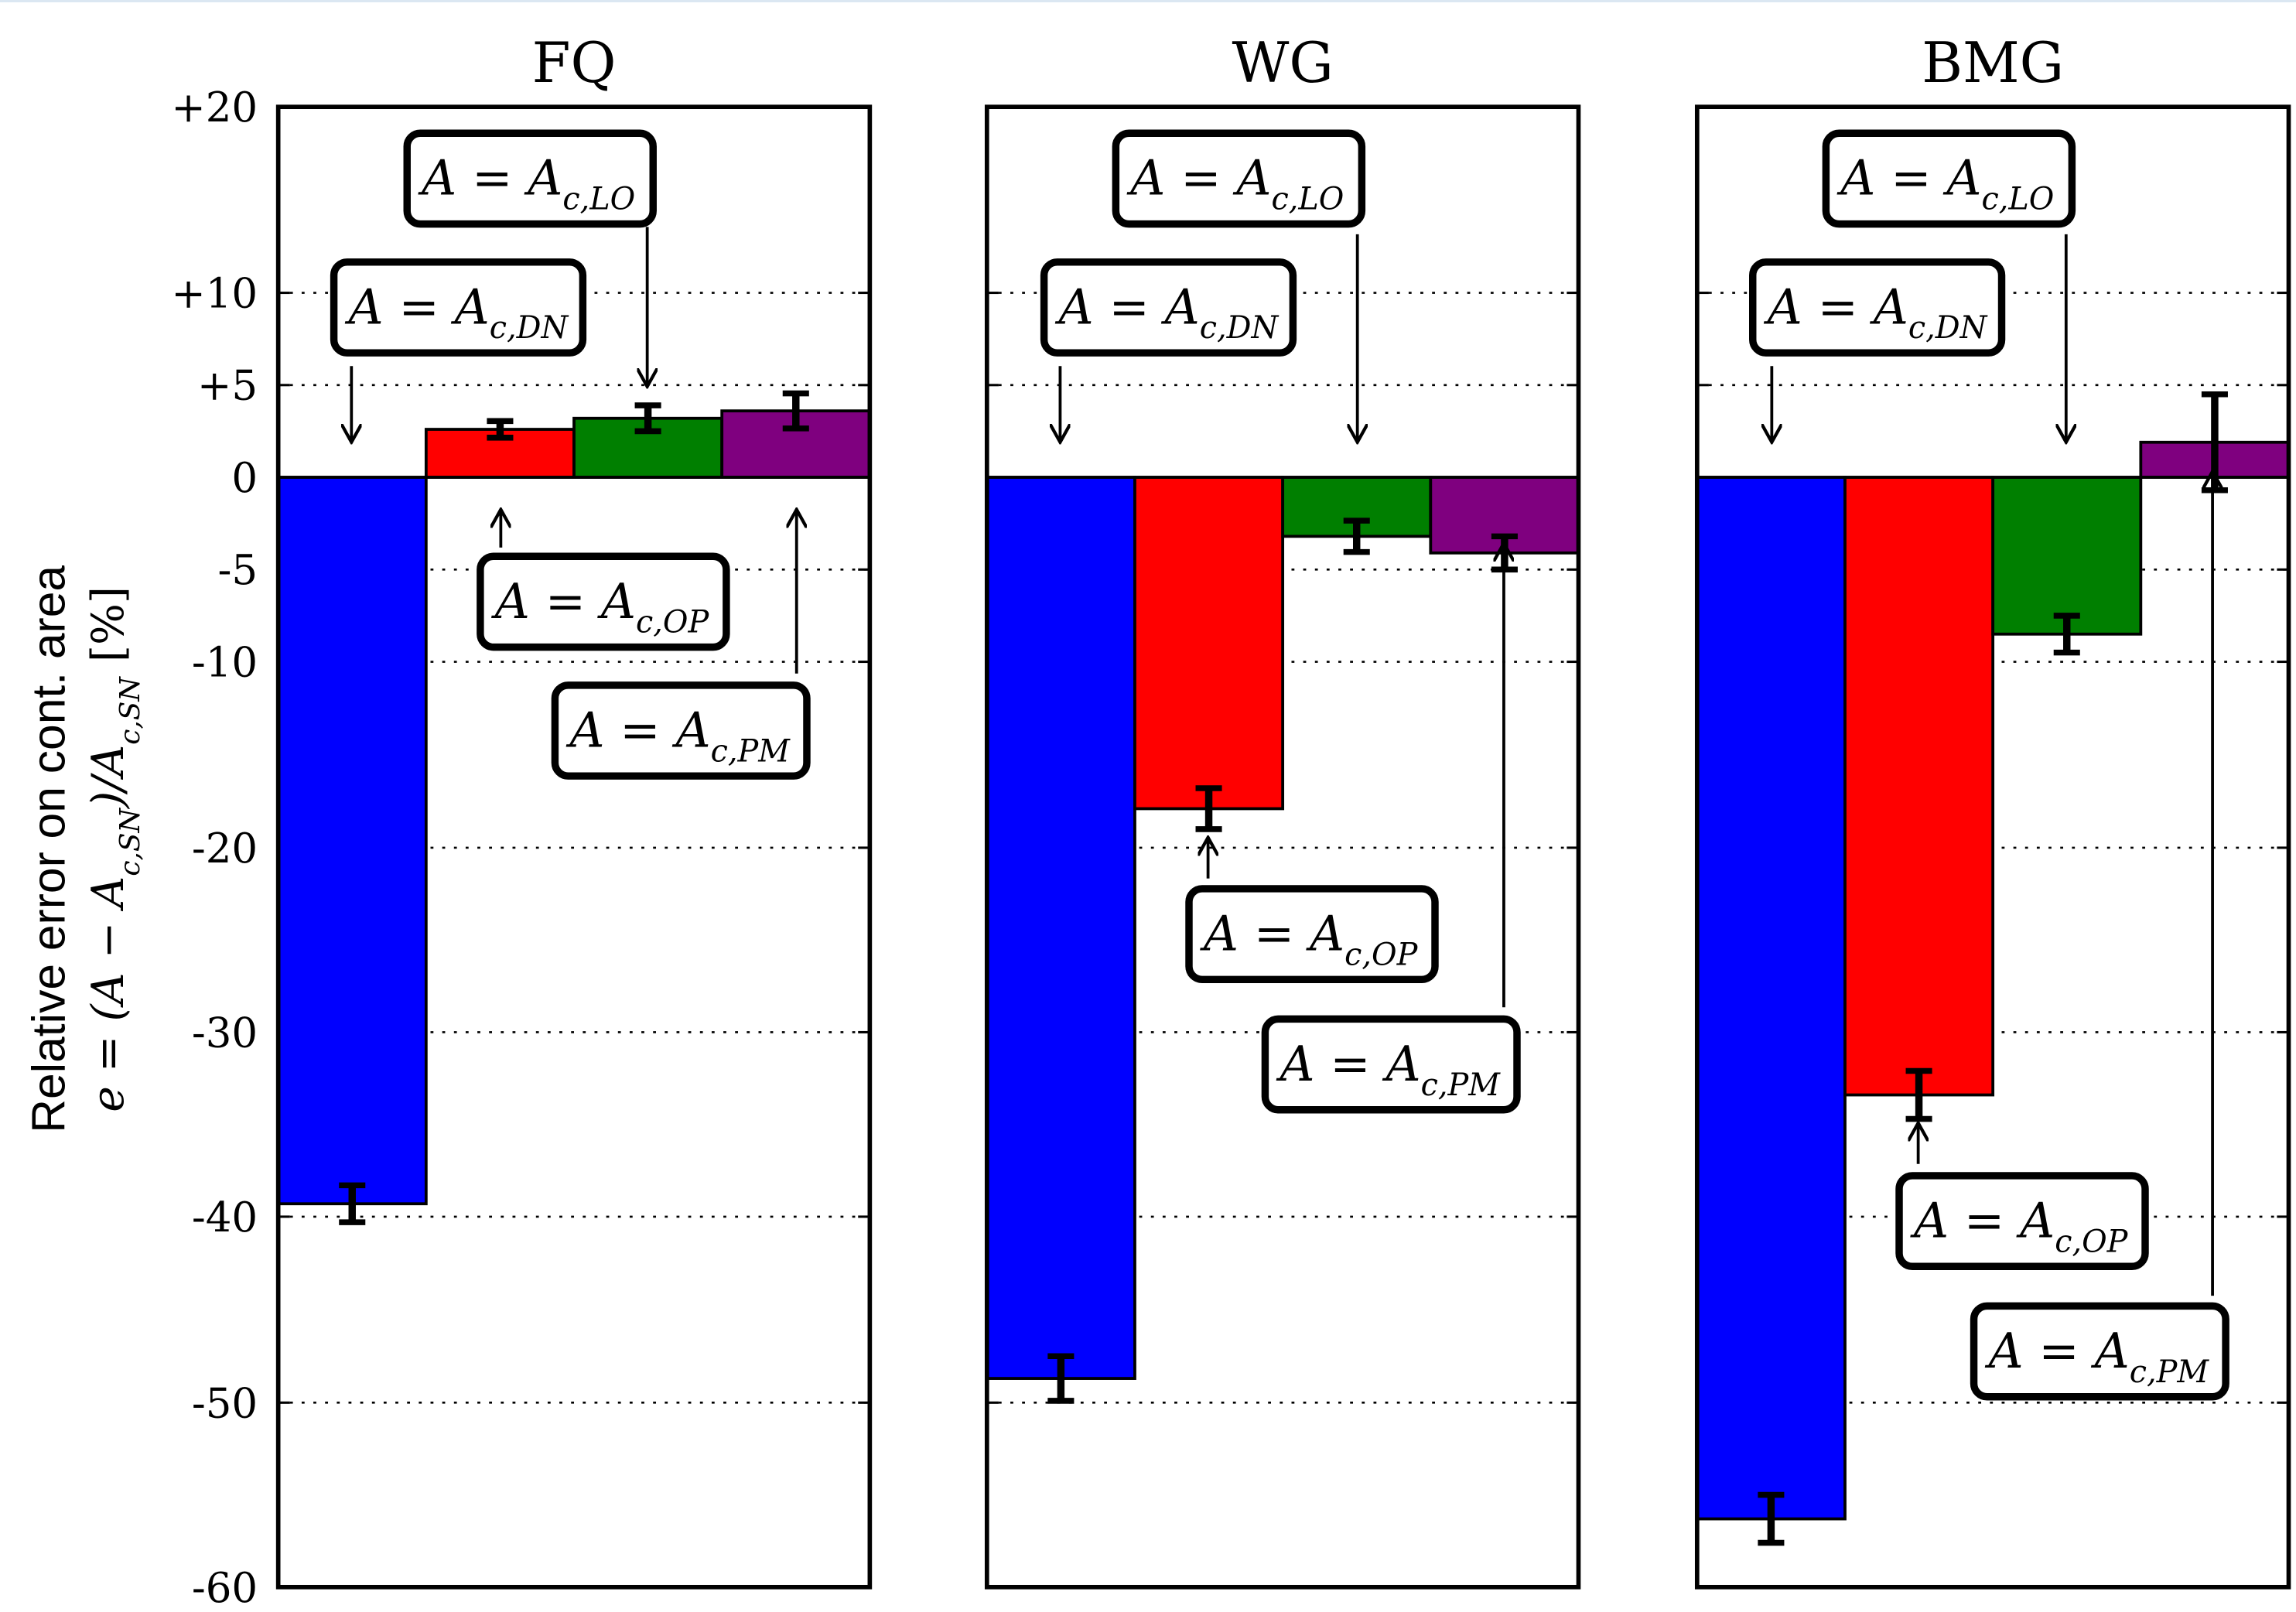  I want to click on panel-title: WG, so click(1283, 63).